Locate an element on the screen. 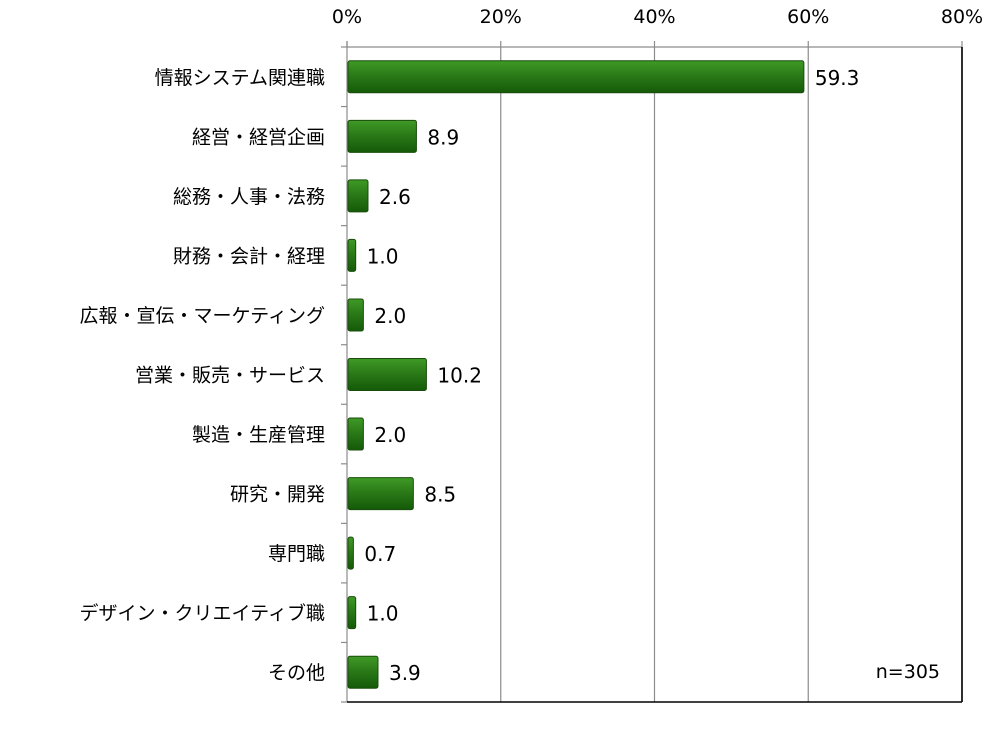 This screenshot has height=731, width=1000. category-label: 情報システム関連職 is located at coordinates (240, 78).